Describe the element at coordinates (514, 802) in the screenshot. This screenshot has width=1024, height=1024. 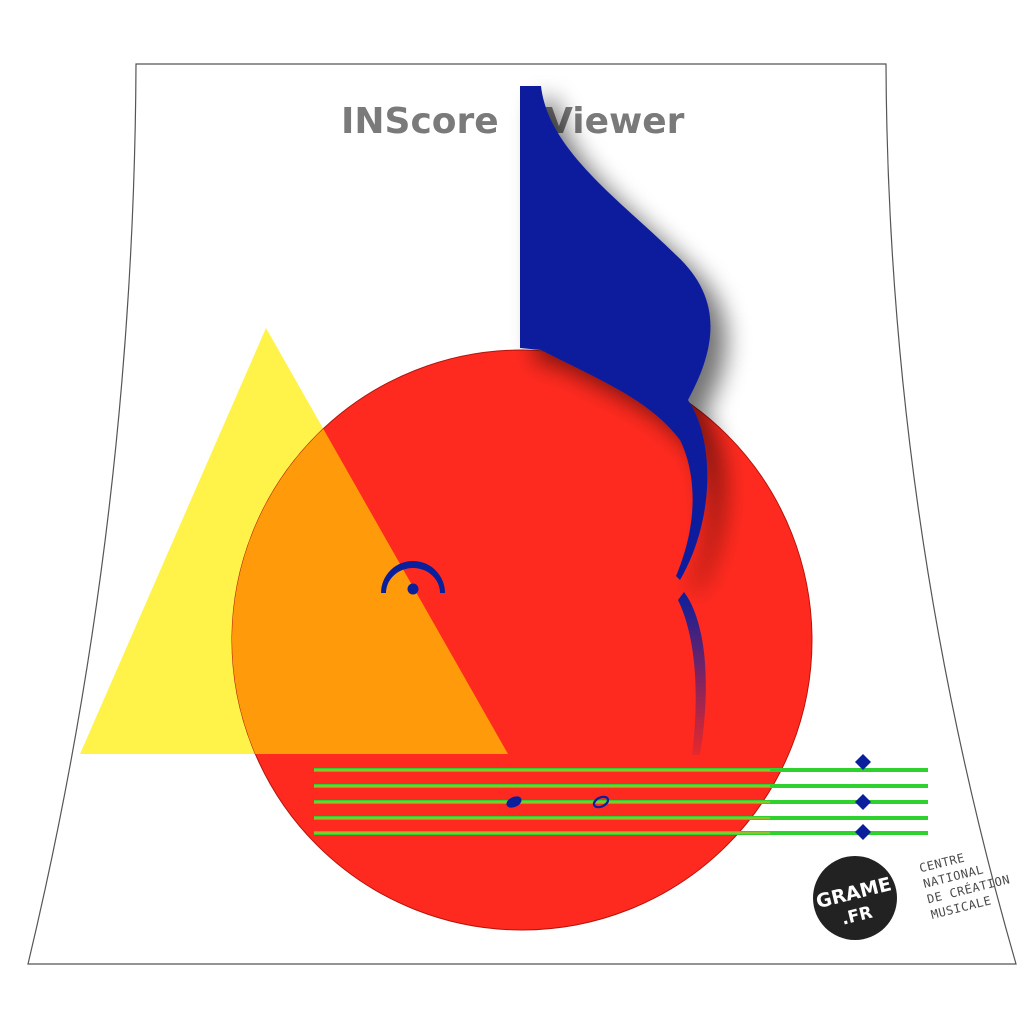
I see `filled-notehead` at that location.